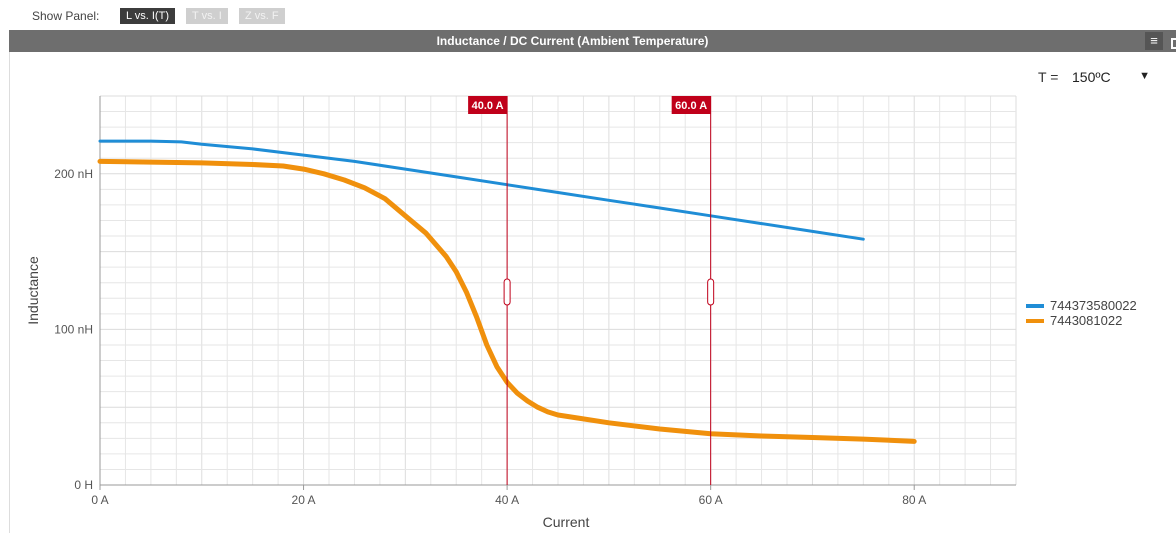 The width and height of the screenshot is (1176, 533). Describe the element at coordinates (66, 16) in the screenshot. I see `show-panel-label: Show Panel:` at that location.